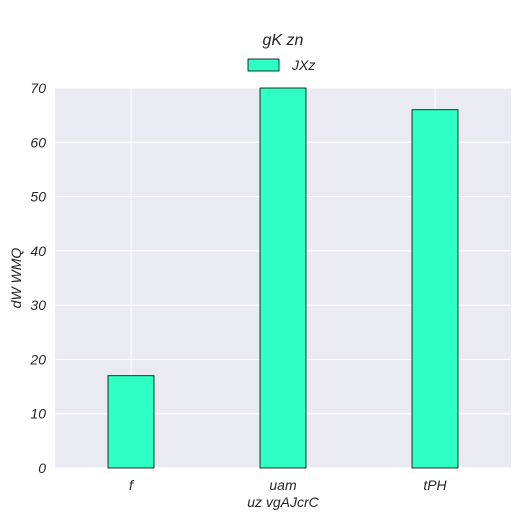 This screenshot has height=520, width=520. What do you see at coordinates (435, 289) in the screenshot?
I see `bar-tPH` at bounding box center [435, 289].